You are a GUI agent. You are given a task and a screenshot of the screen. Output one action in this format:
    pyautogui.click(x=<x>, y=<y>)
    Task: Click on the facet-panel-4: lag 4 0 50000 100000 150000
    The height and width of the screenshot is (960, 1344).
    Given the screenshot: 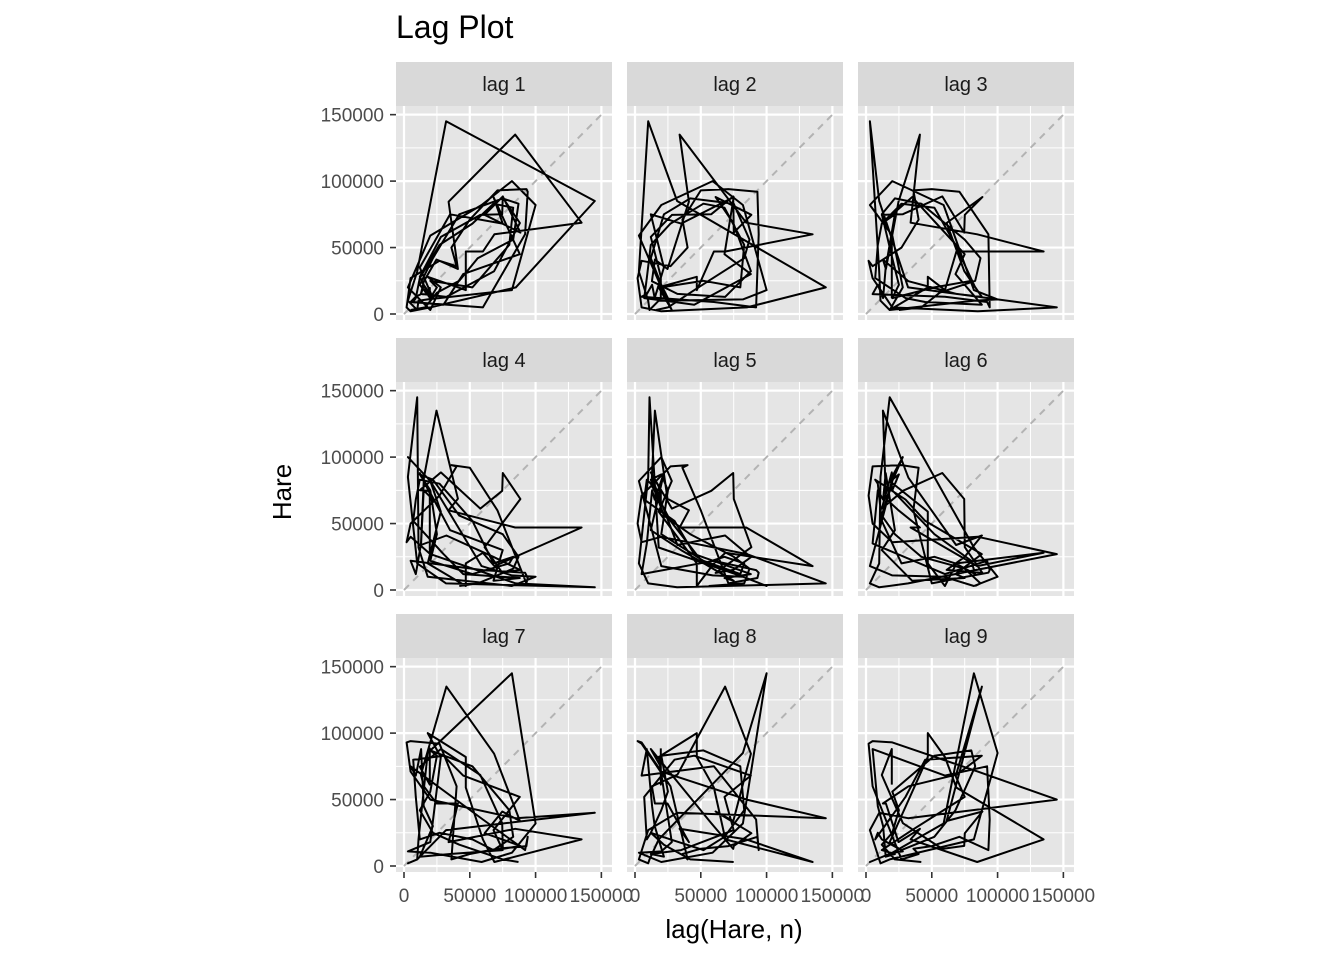 What is the action you would take?
    pyautogui.click(x=466, y=470)
    